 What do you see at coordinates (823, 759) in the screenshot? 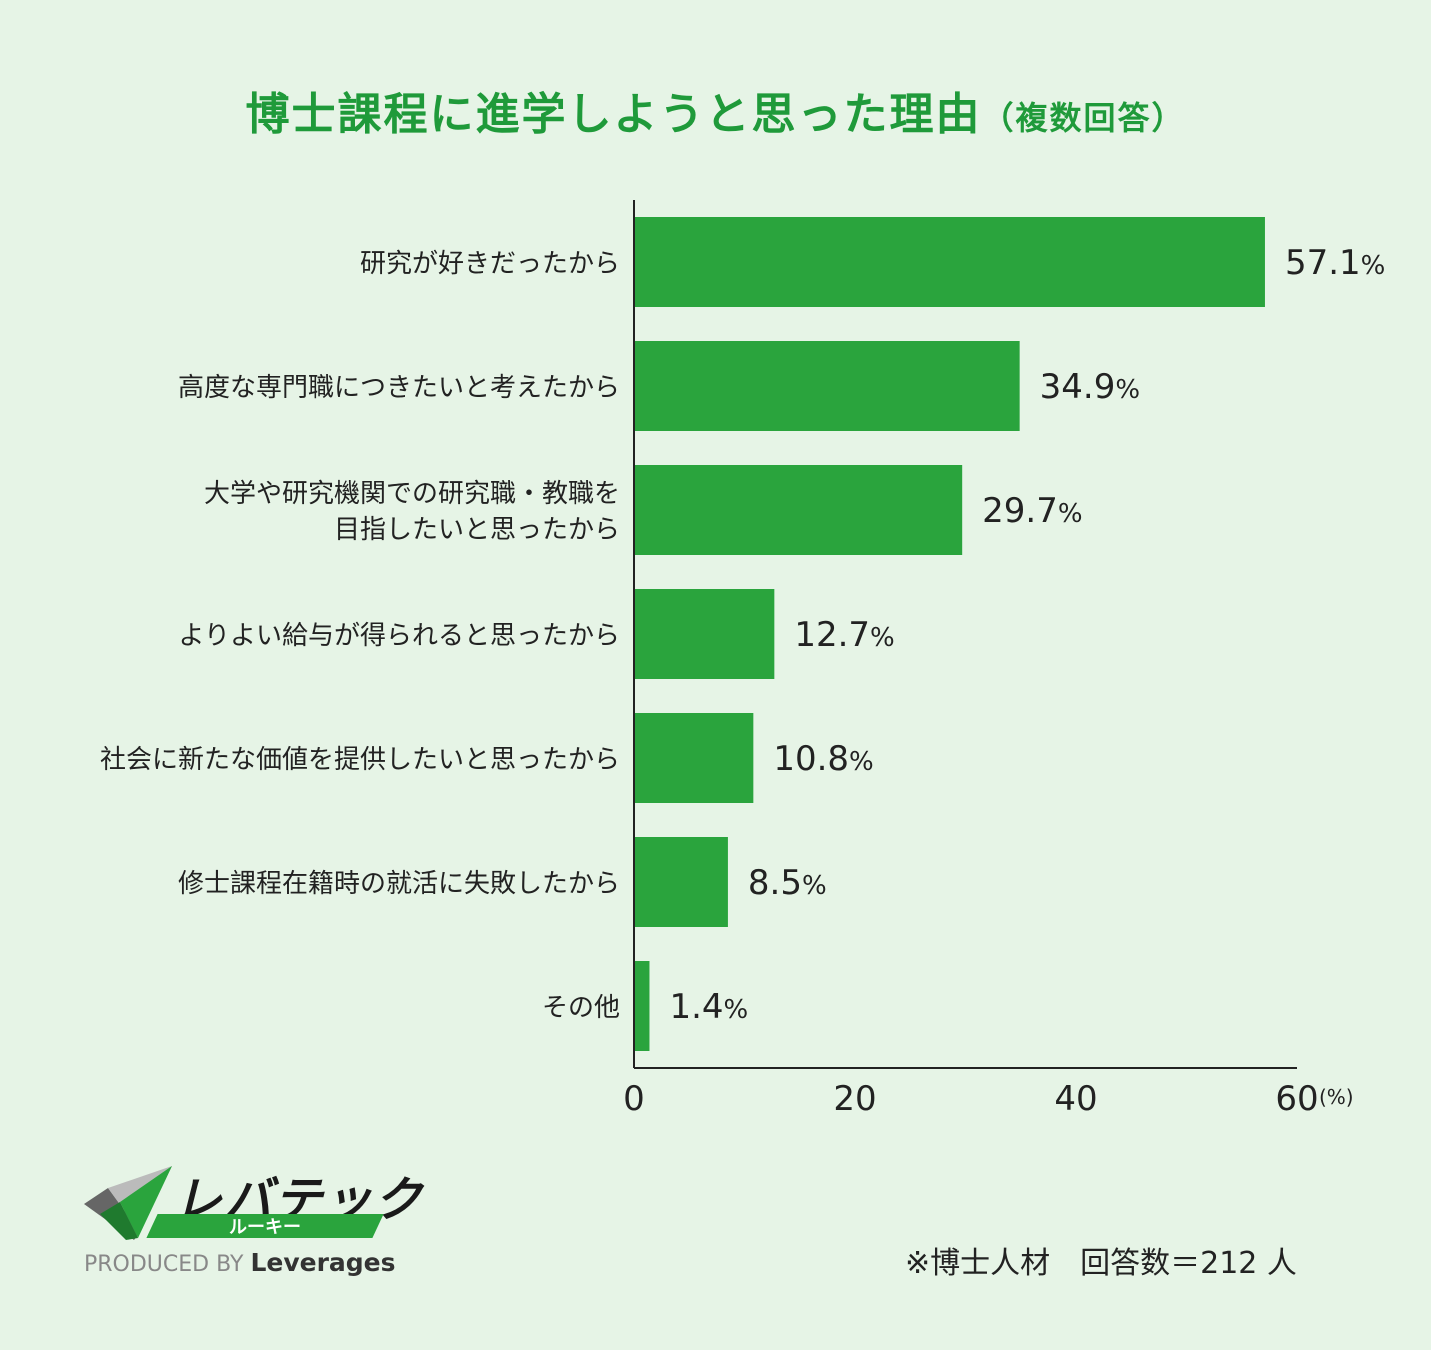
I see `data-label: 10.8%` at bounding box center [823, 759].